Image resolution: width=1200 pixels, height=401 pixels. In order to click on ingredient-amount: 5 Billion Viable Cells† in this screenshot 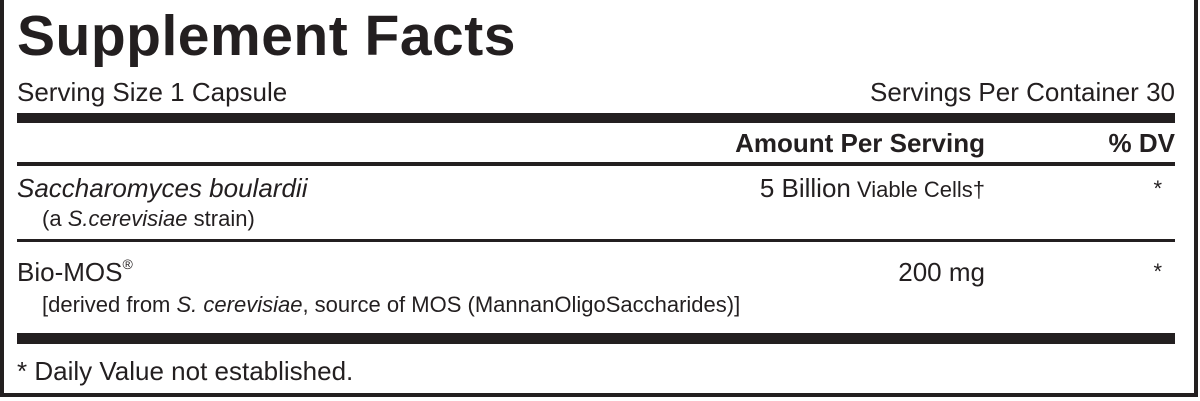, I will do `click(872, 188)`.